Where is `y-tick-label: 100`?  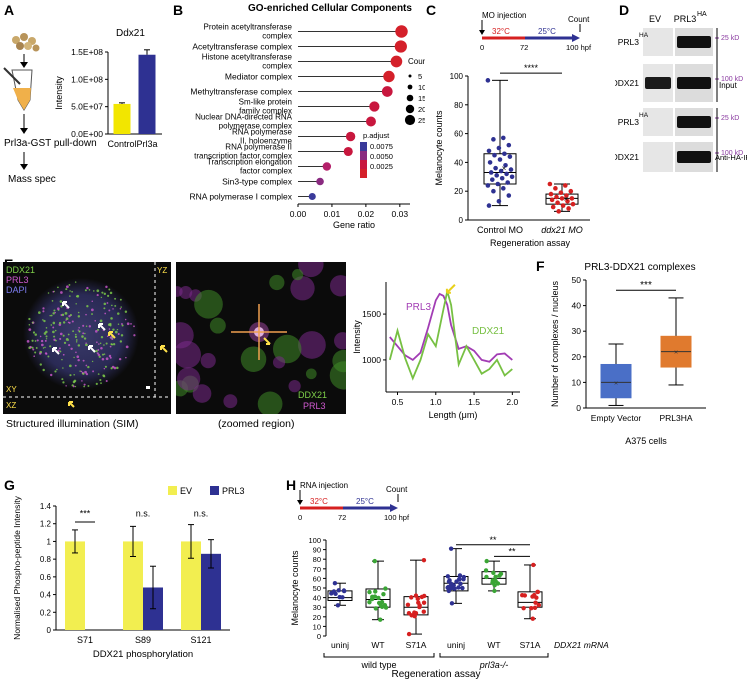 y-tick-label: 100 is located at coordinates (457, 76).